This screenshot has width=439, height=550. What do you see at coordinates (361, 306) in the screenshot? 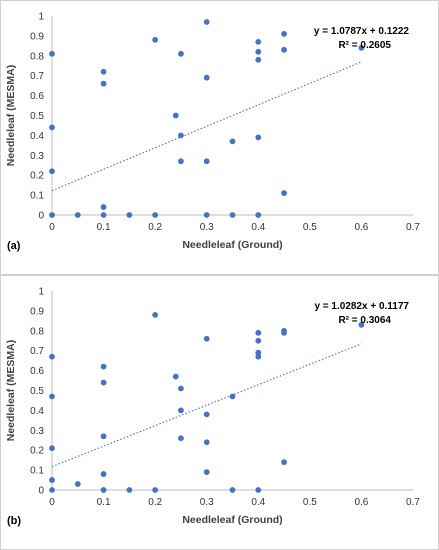
I see `trendline-equation: y = 1.0282x + 0.1177` at bounding box center [361, 306].